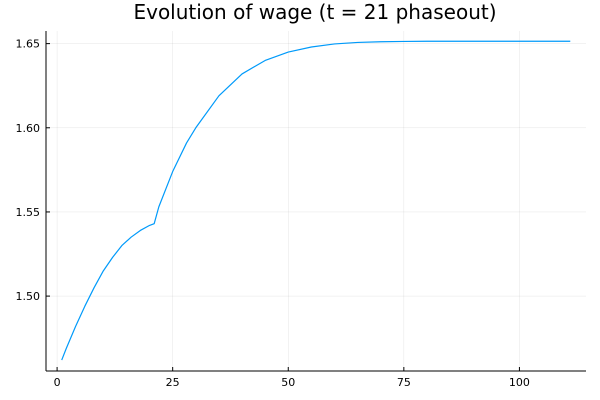 This screenshot has width=600, height=400. Describe the element at coordinates (173, 382) in the screenshot. I see `x-tick-label: 25` at that location.